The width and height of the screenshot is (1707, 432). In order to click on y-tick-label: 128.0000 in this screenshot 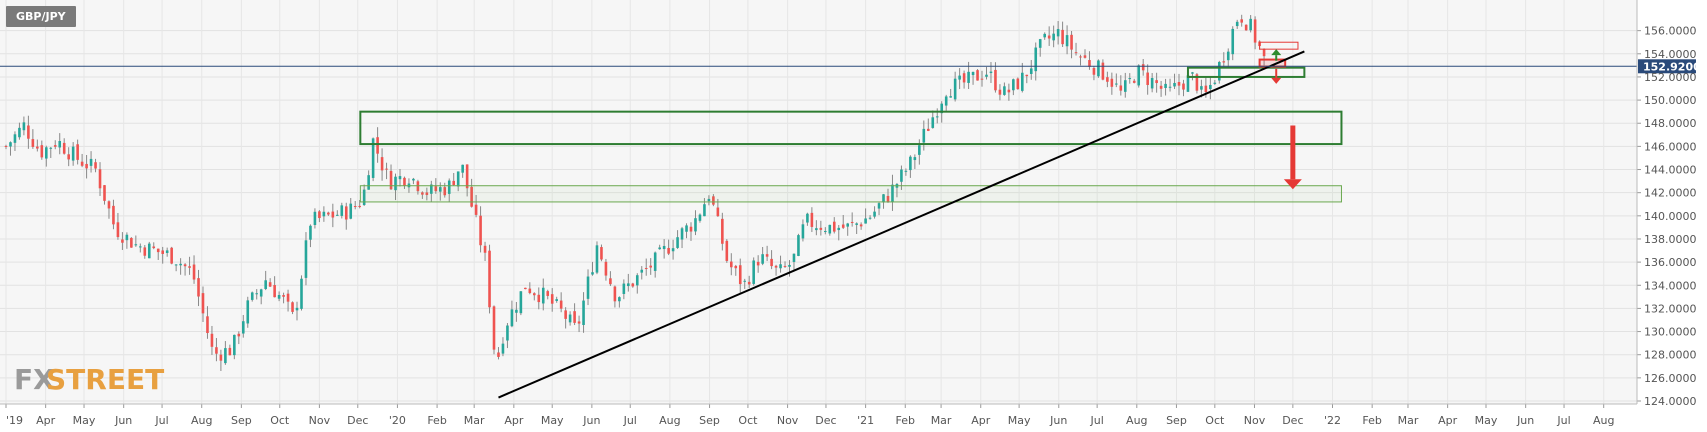, I will do `click(1670, 355)`.